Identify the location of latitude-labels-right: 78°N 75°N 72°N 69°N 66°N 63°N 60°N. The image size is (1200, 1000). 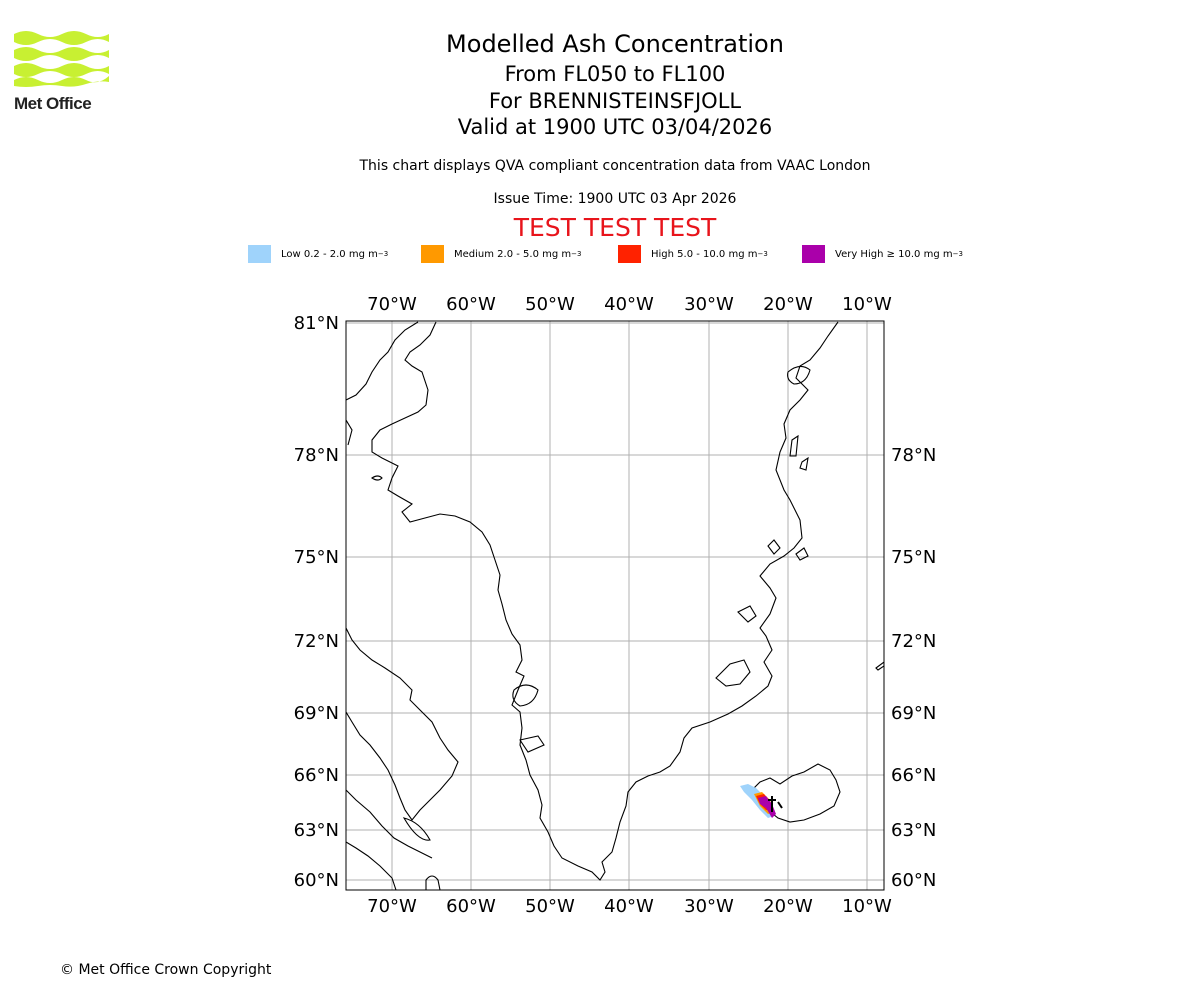
(913, 668).